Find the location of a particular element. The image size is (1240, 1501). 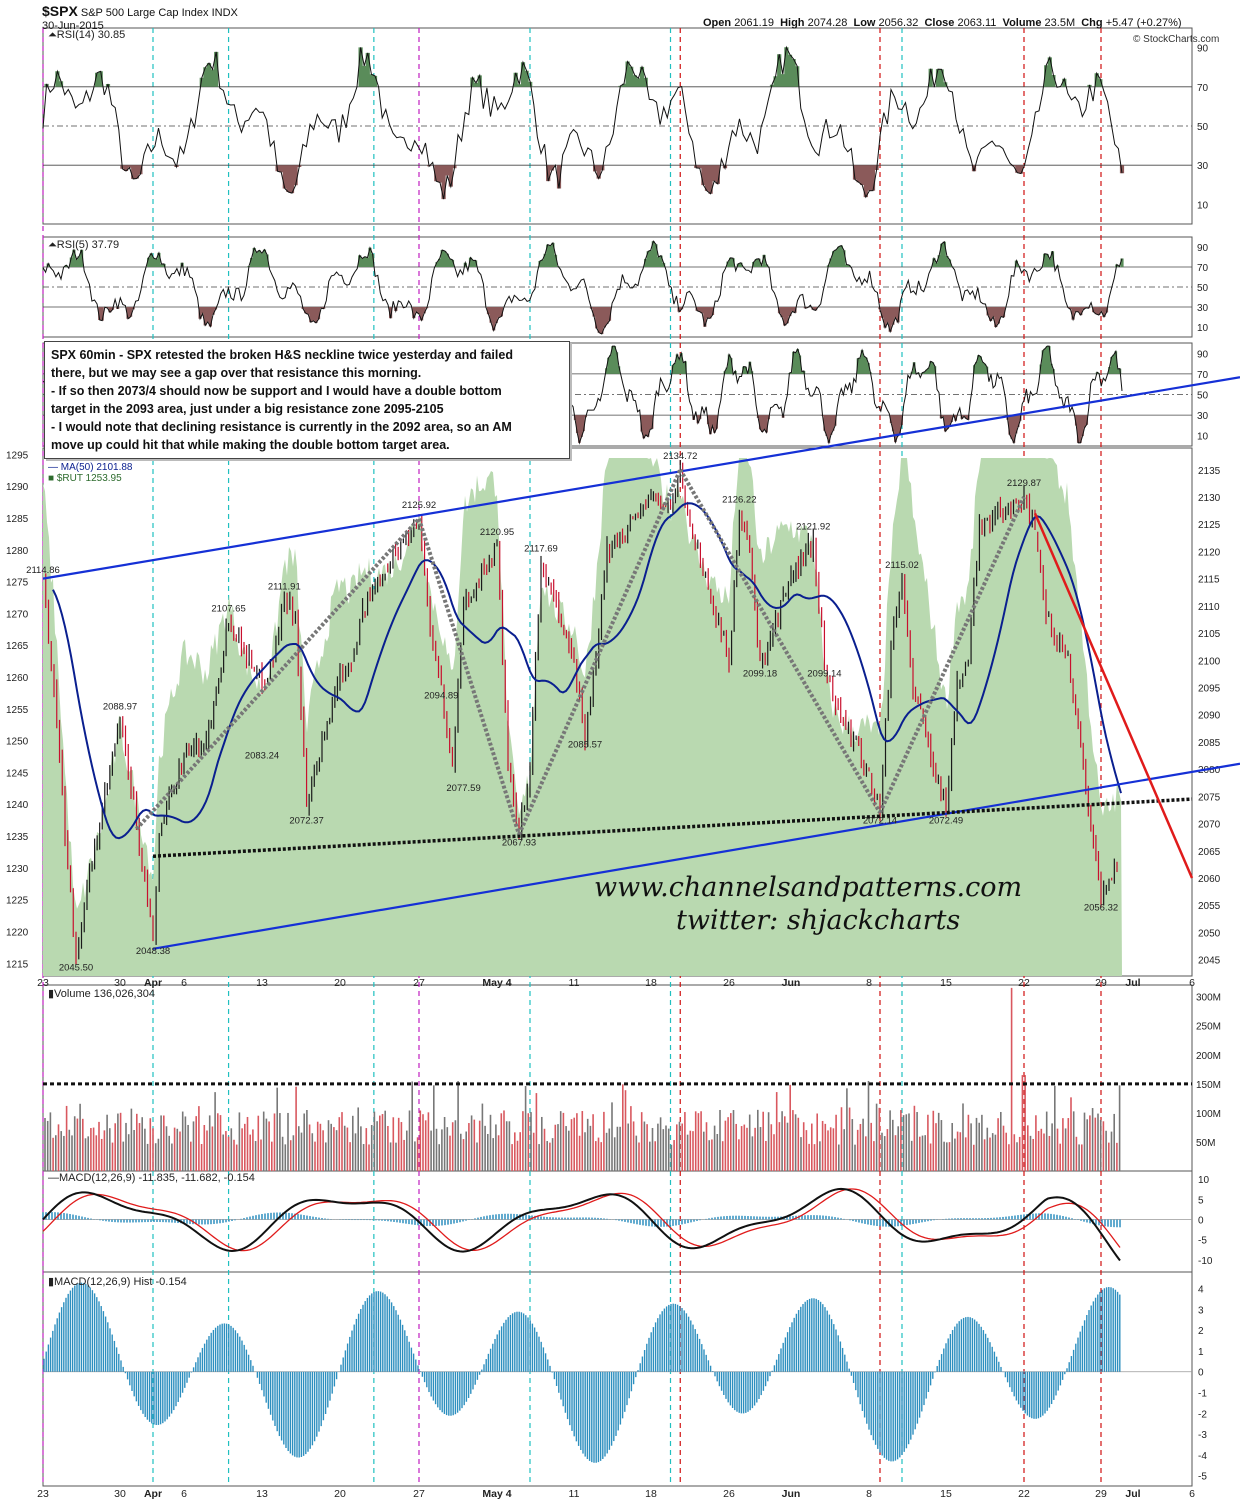

x-axis-label: 30 is located at coordinates (120, 983).